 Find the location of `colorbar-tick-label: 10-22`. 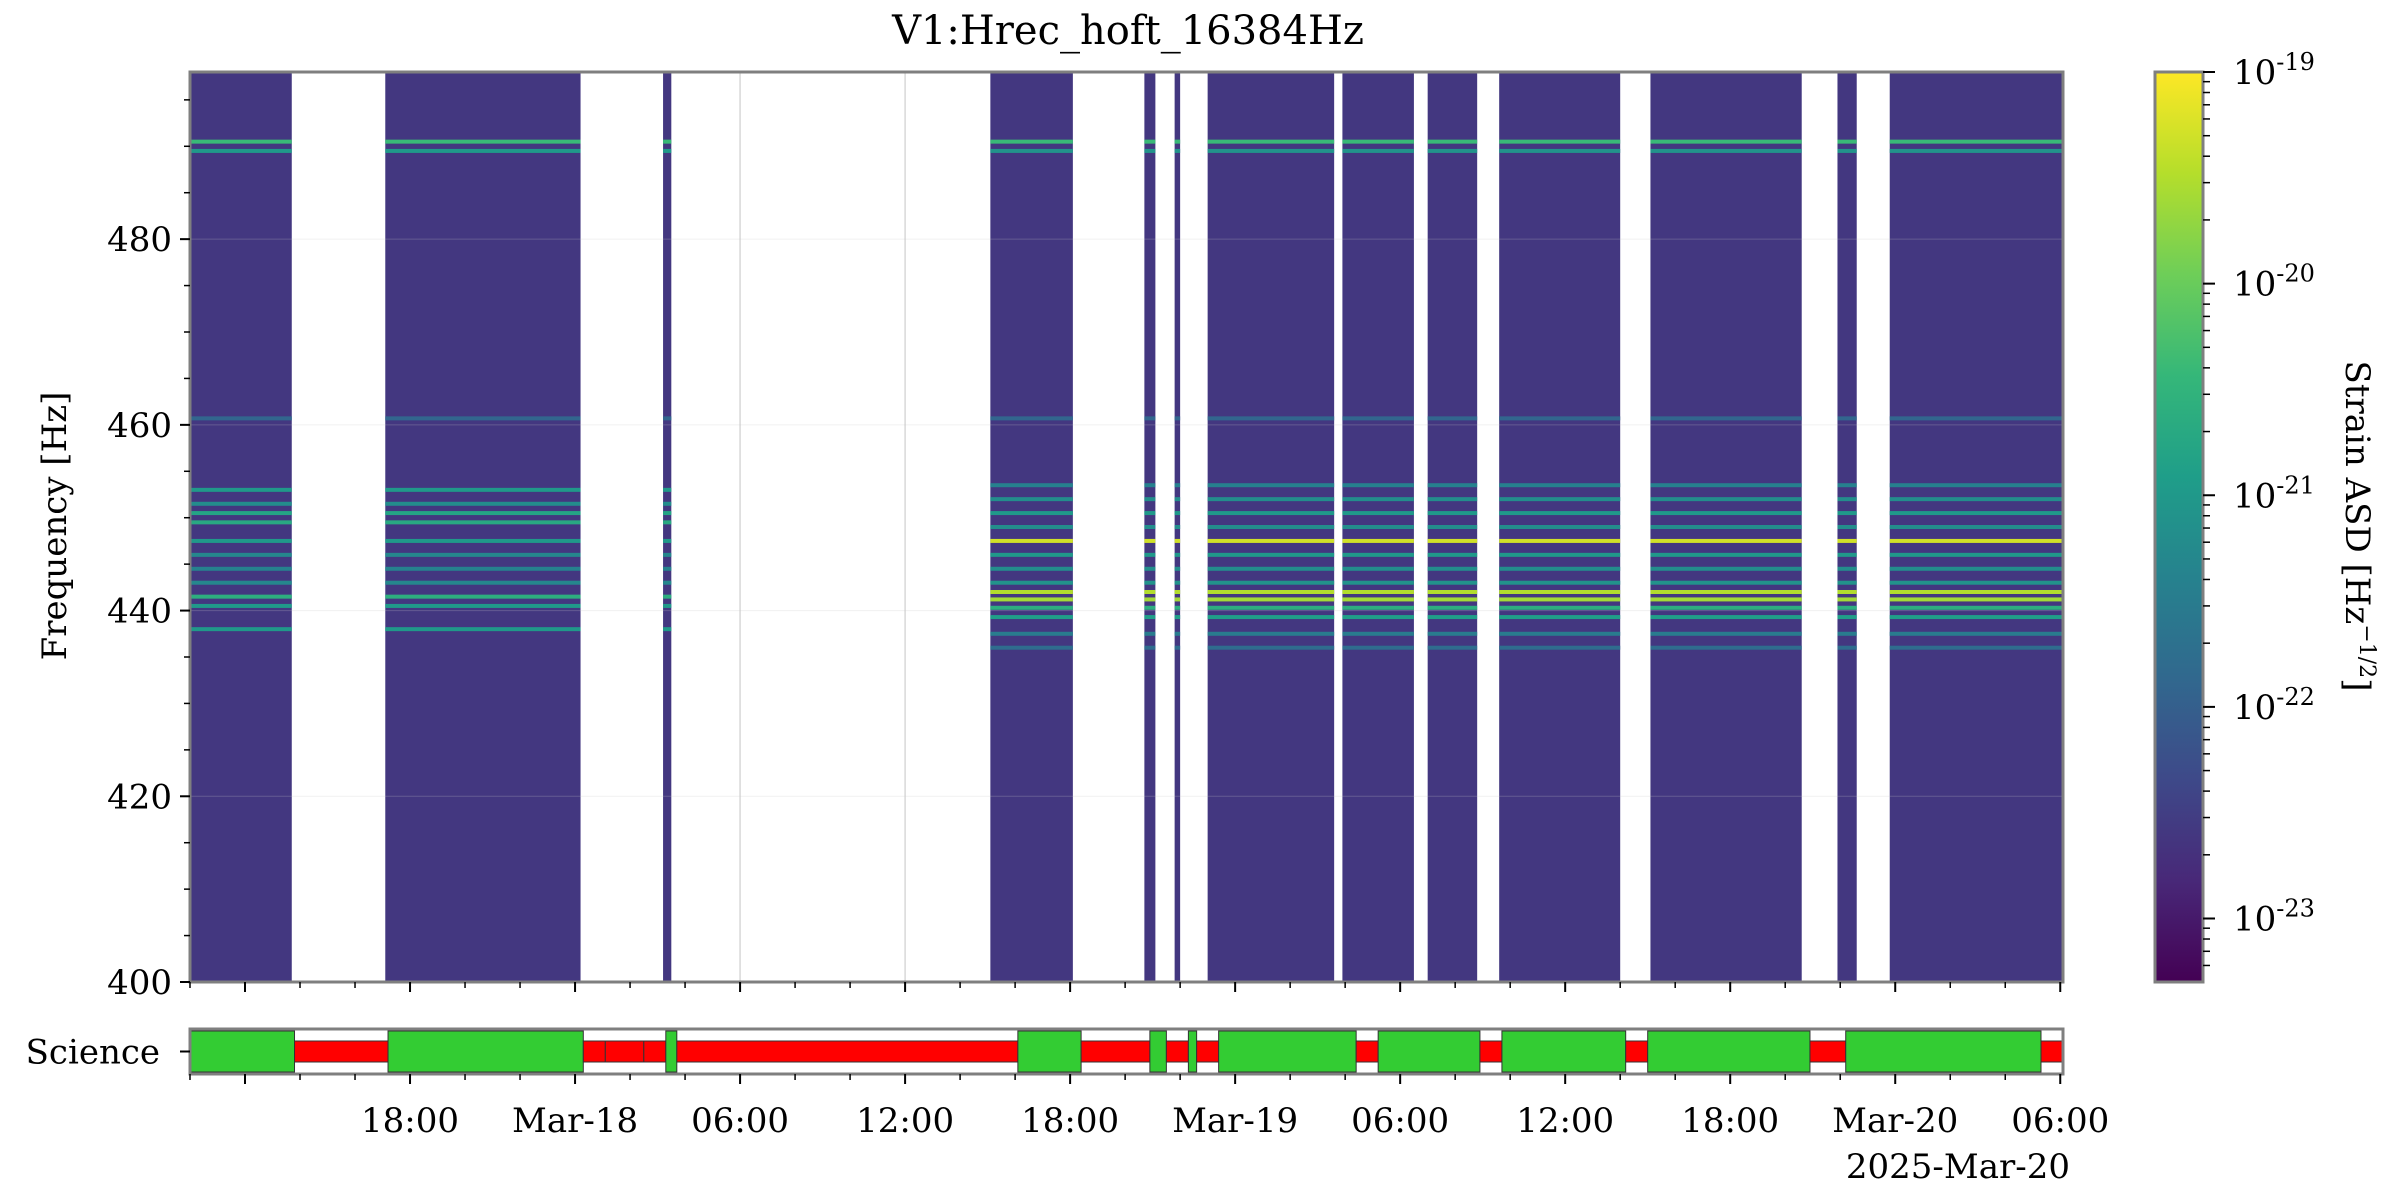

colorbar-tick-label: 10-22 is located at coordinates (2274, 705).